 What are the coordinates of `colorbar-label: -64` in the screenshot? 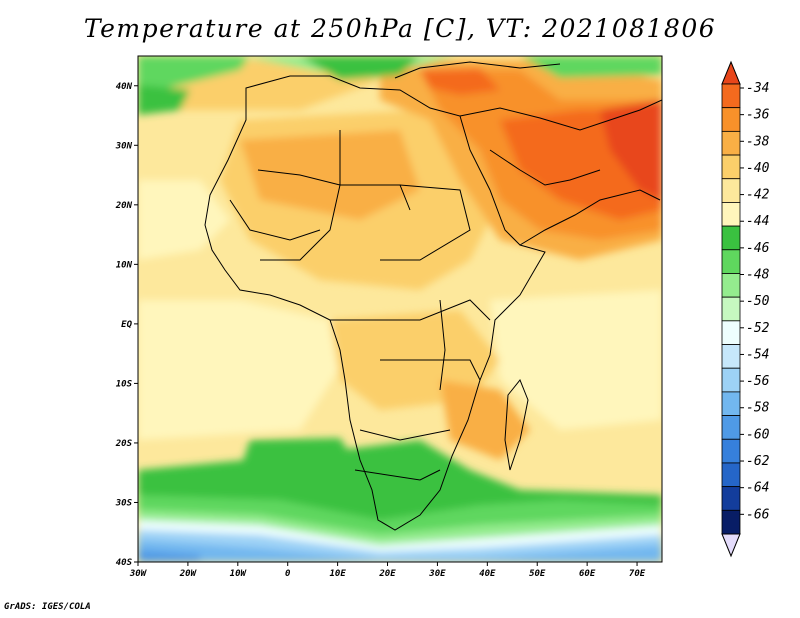 It's located at (757, 488).